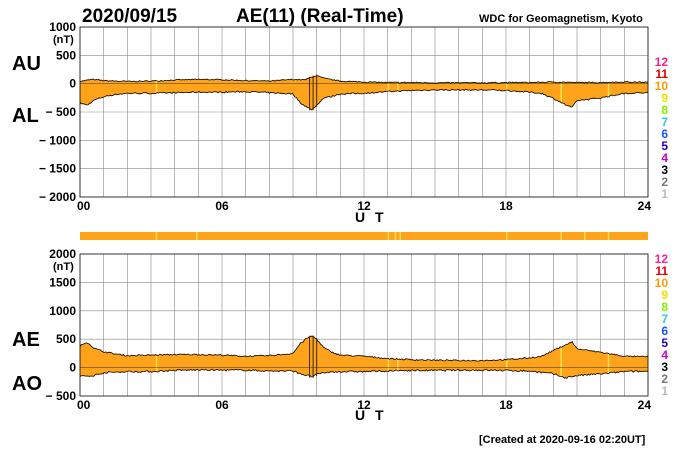  I want to click on au-line, so click(364, 79).